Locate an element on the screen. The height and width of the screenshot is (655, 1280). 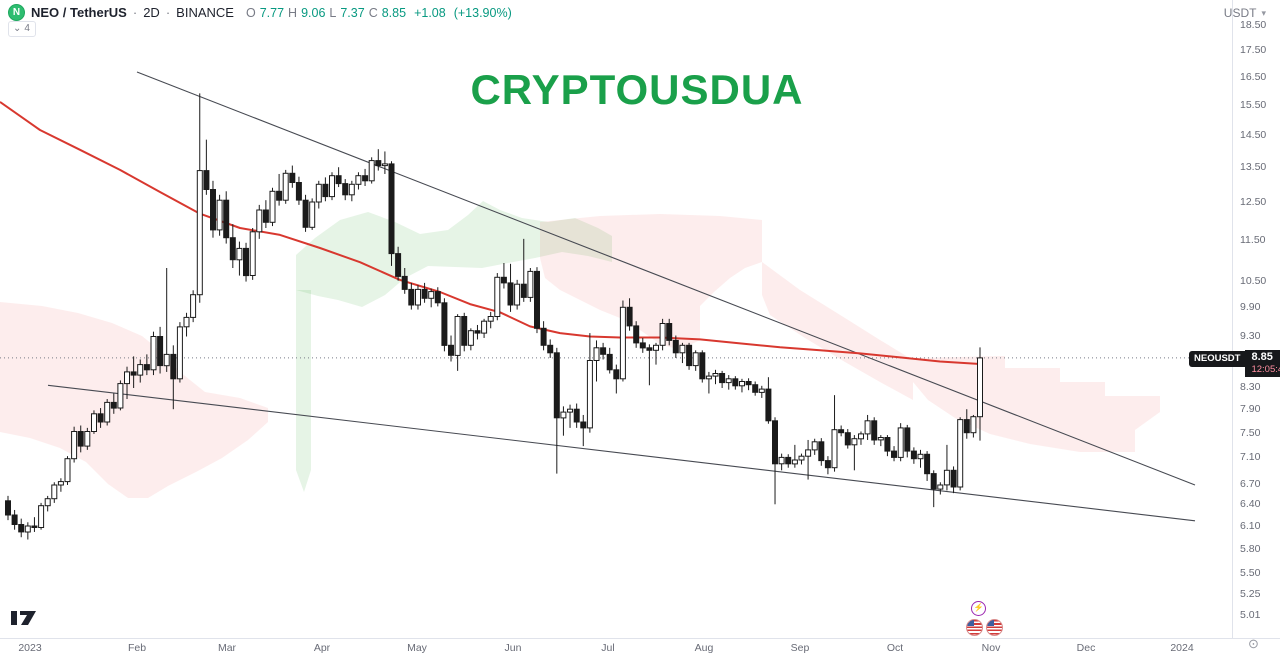
exchange-label: BINANCE is located at coordinates (205, 12).